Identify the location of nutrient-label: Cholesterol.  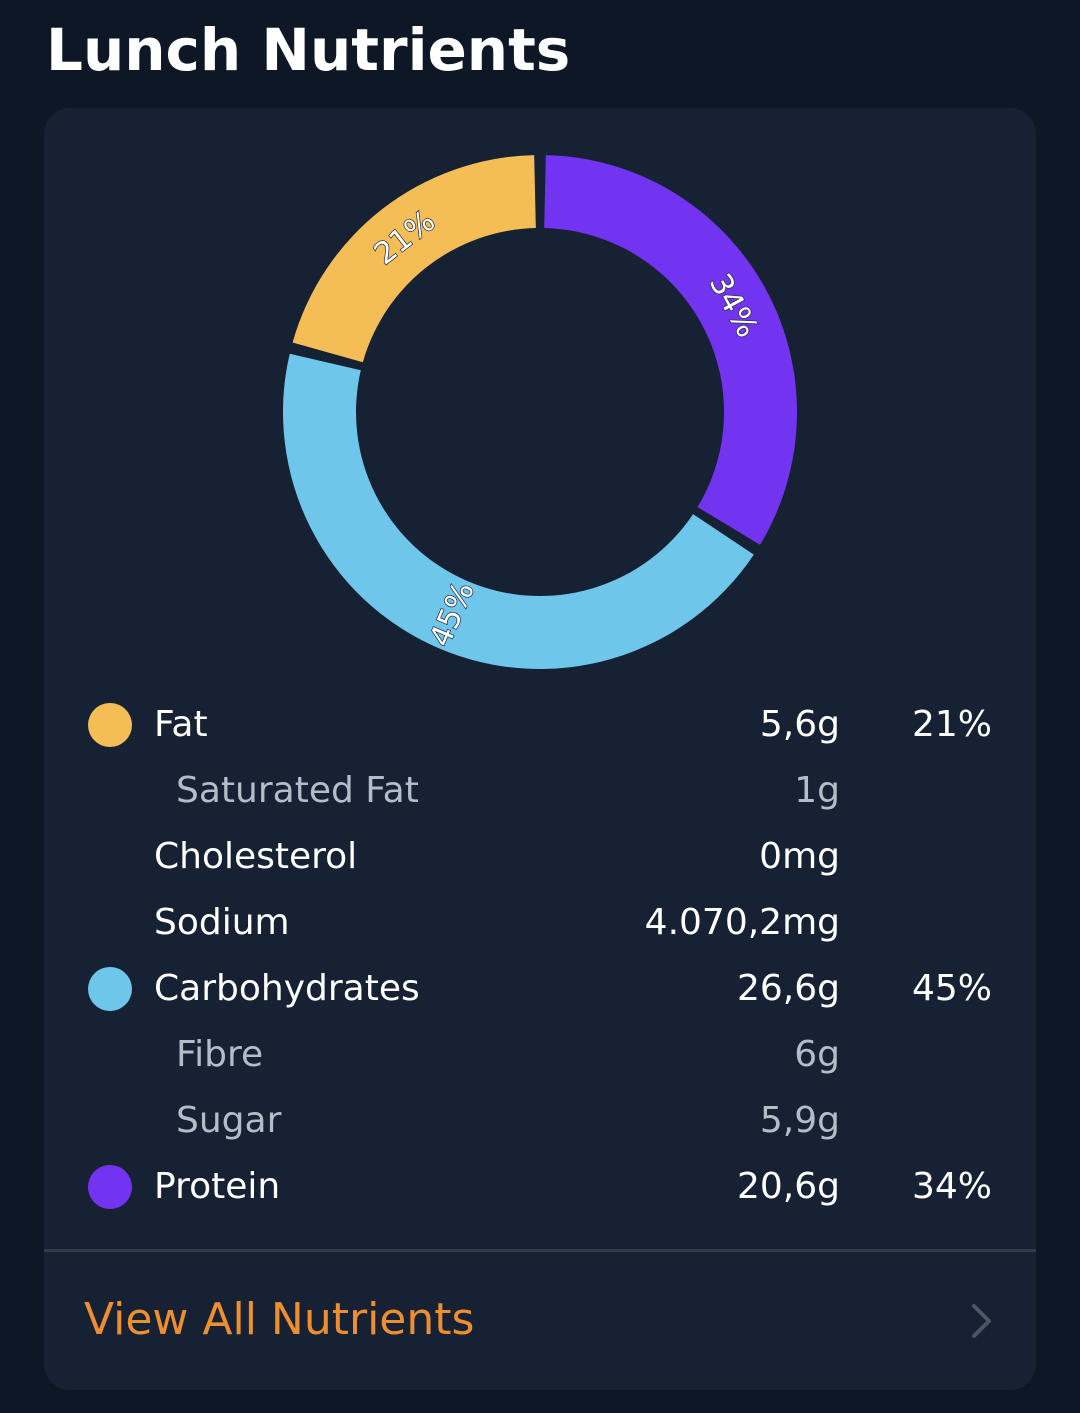
(256, 856).